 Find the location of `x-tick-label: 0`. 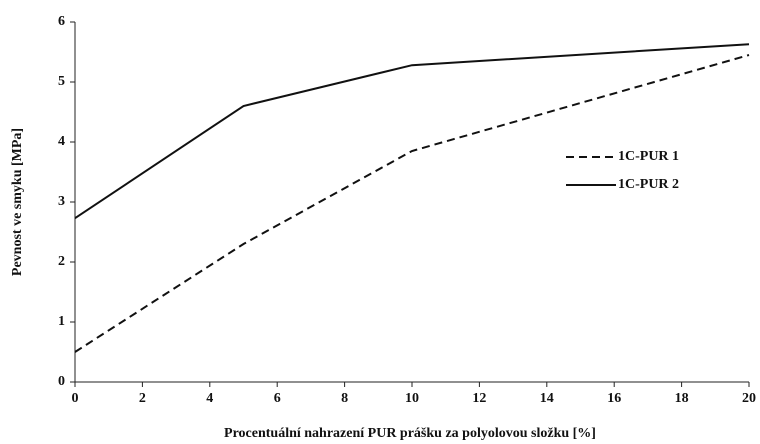

x-tick-label: 0 is located at coordinates (75, 398).